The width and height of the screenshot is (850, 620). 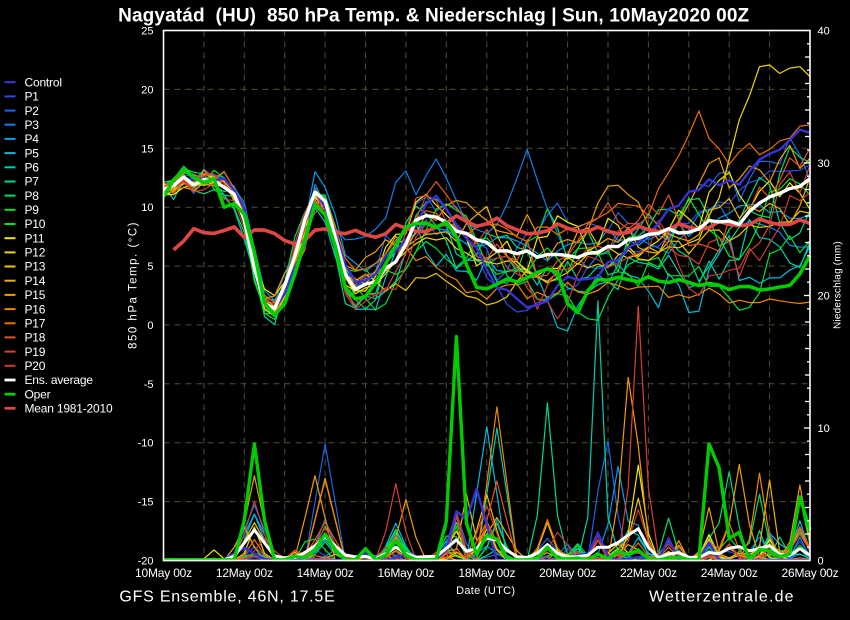 I want to click on svg-text: P13, so click(x=35, y=267).